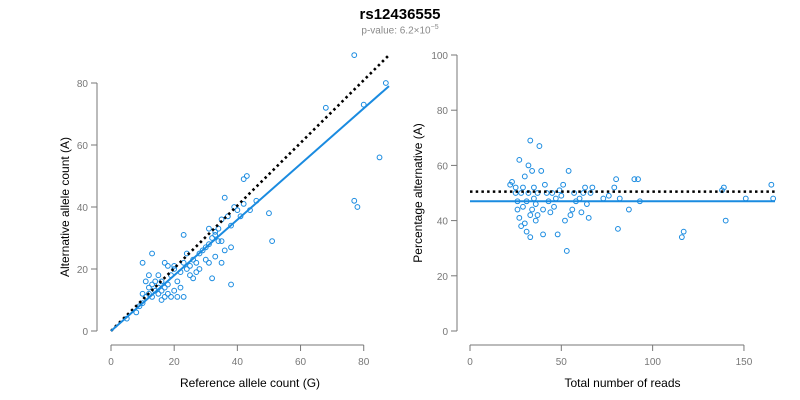 Image resolution: width=800 pixels, height=400 pixels. Describe the element at coordinates (443, 222) in the screenshot. I see `right-y-tick-label: 40` at that location.